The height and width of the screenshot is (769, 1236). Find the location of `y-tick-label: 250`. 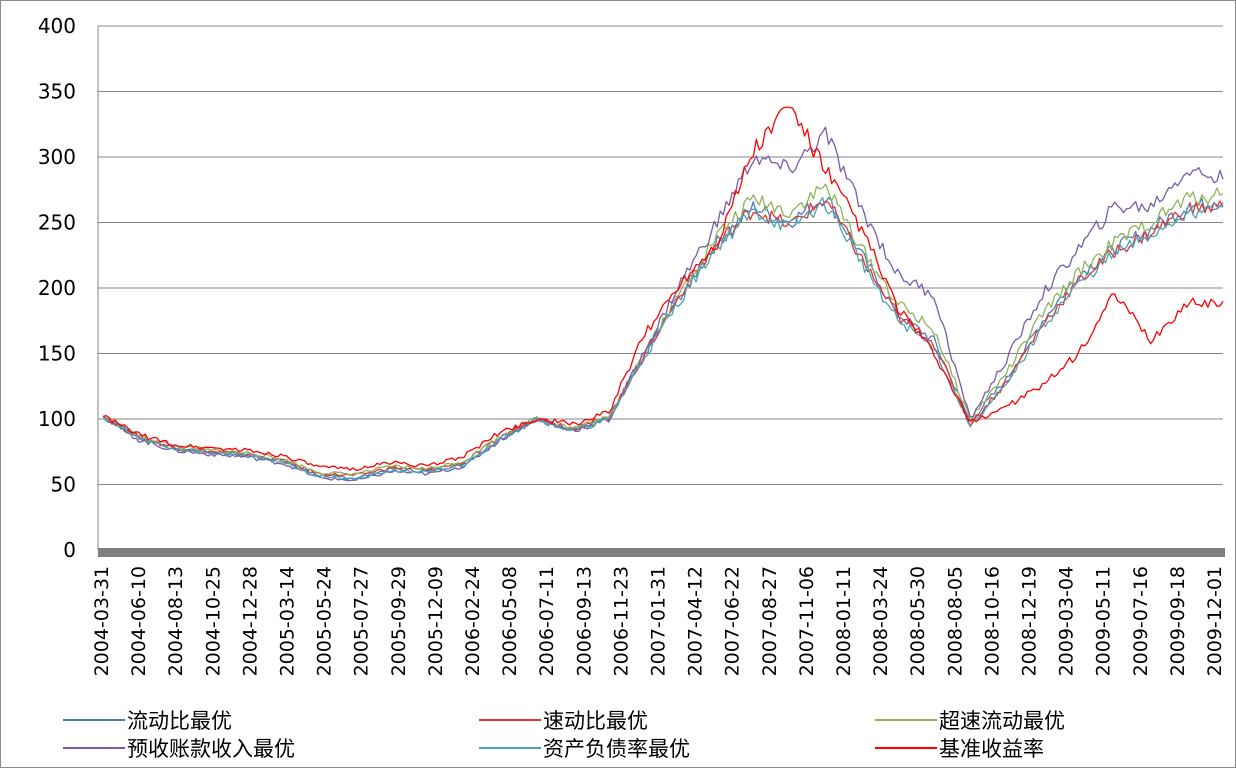

y-tick-label: 250 is located at coordinates (57, 223).